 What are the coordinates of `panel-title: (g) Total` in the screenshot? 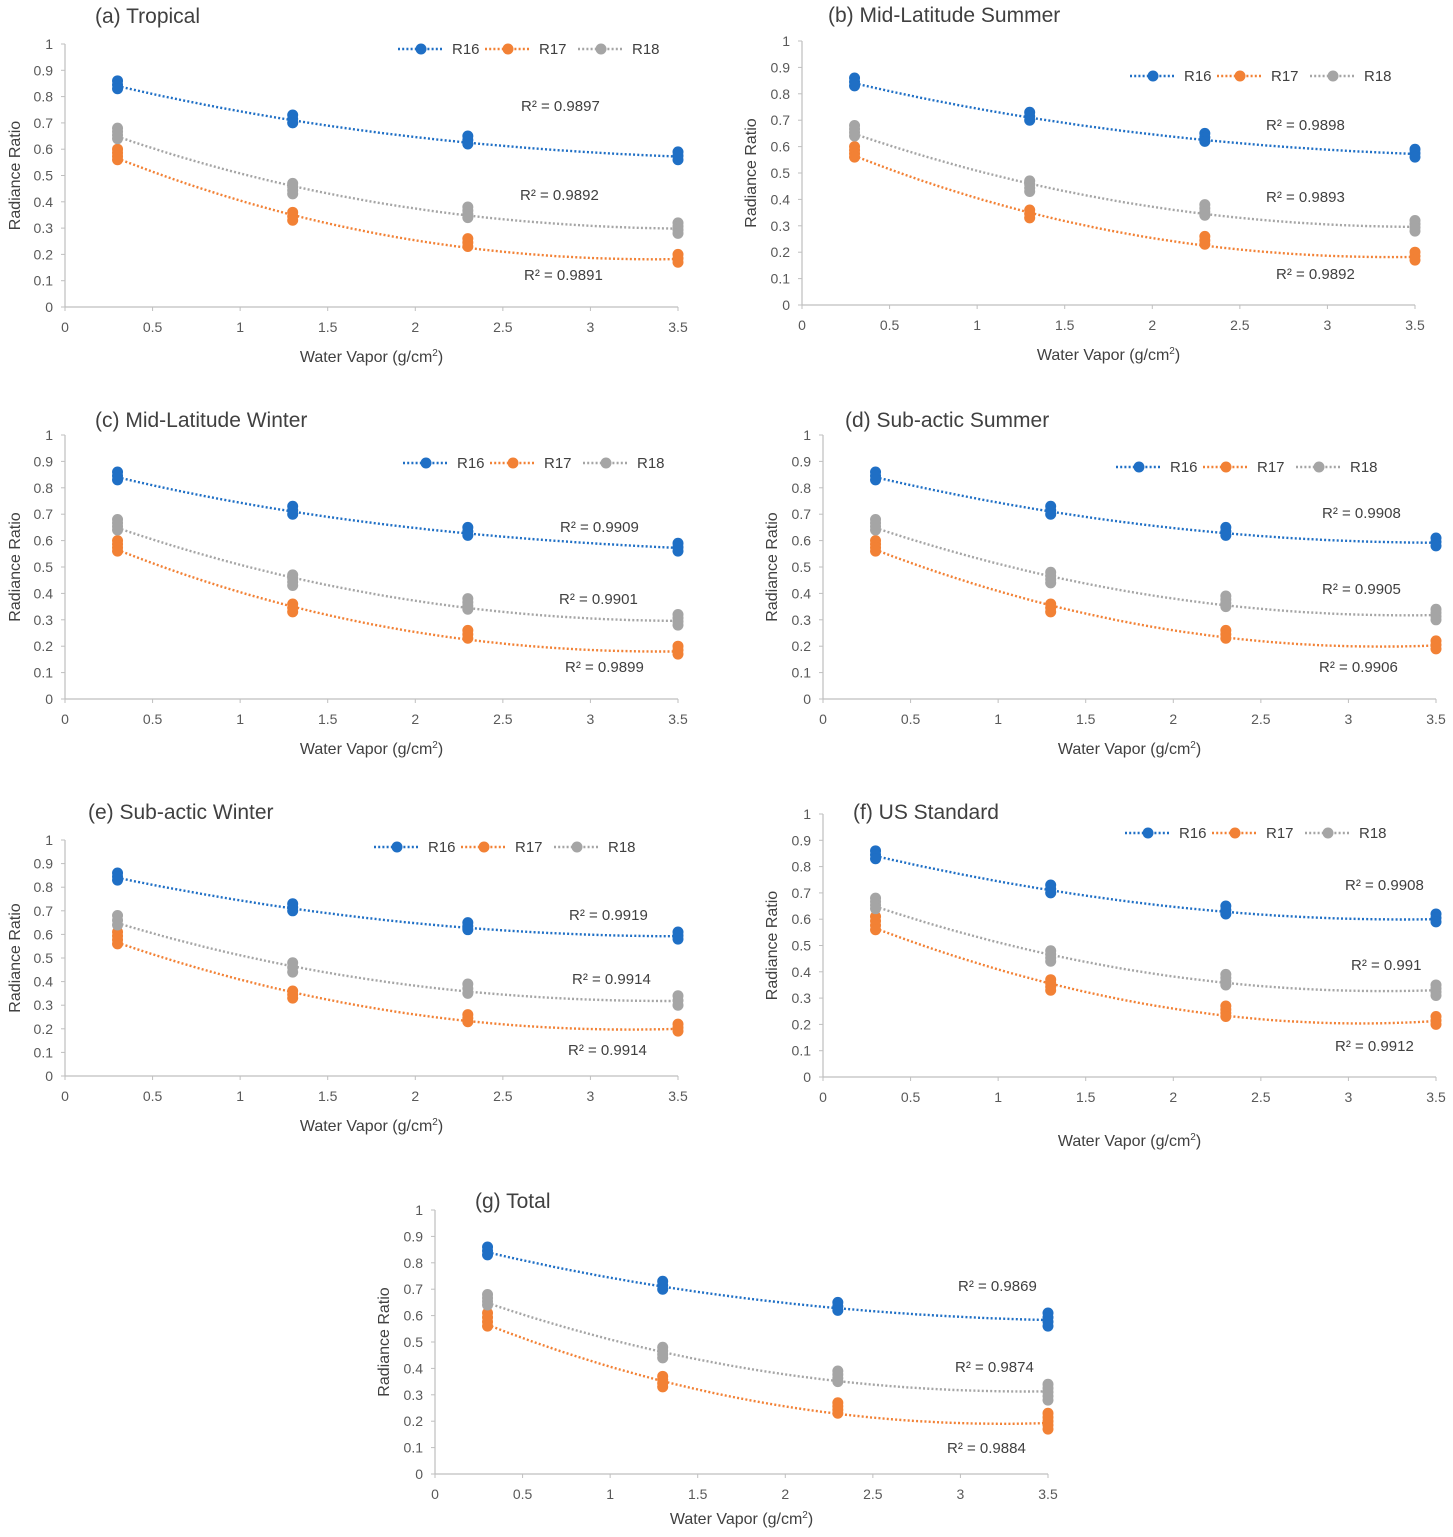 It's located at (512, 1201).